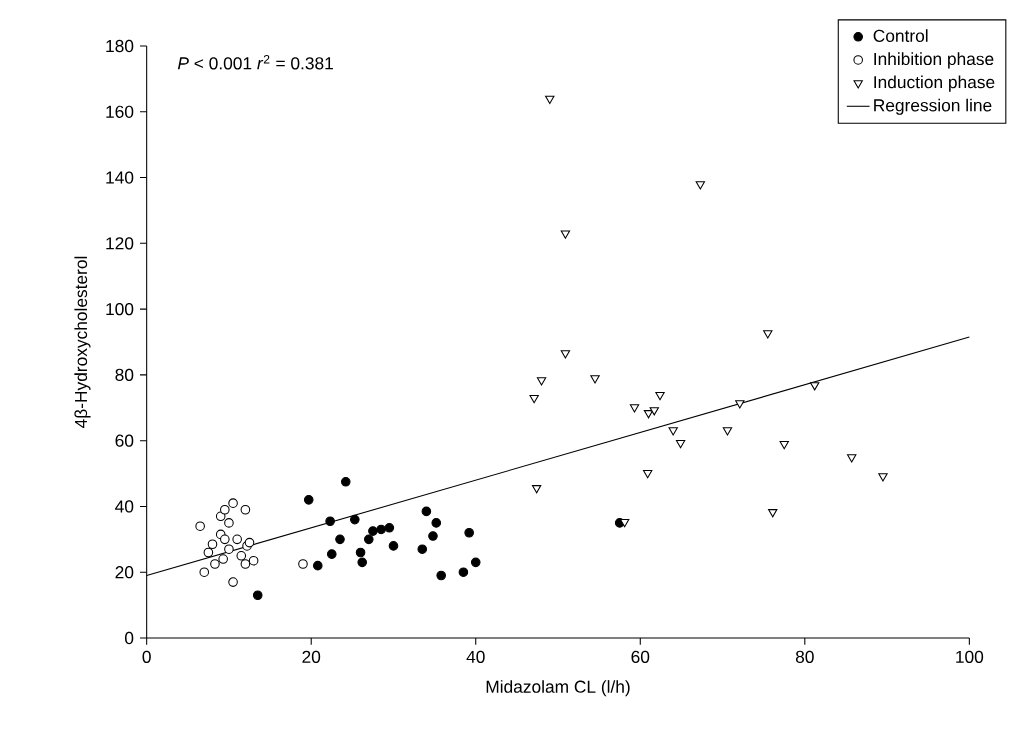 The width and height of the screenshot is (1020, 732). I want to click on y-tick-label: 160, so click(120, 111).